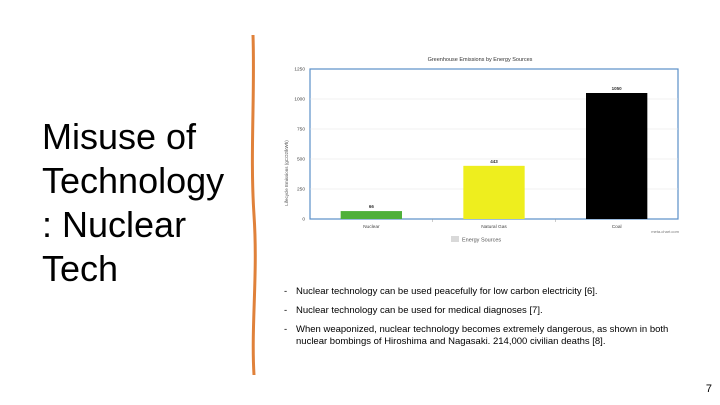 The width and height of the screenshot is (720, 405). I want to click on title-line-3: : Nuclear, so click(114, 224).